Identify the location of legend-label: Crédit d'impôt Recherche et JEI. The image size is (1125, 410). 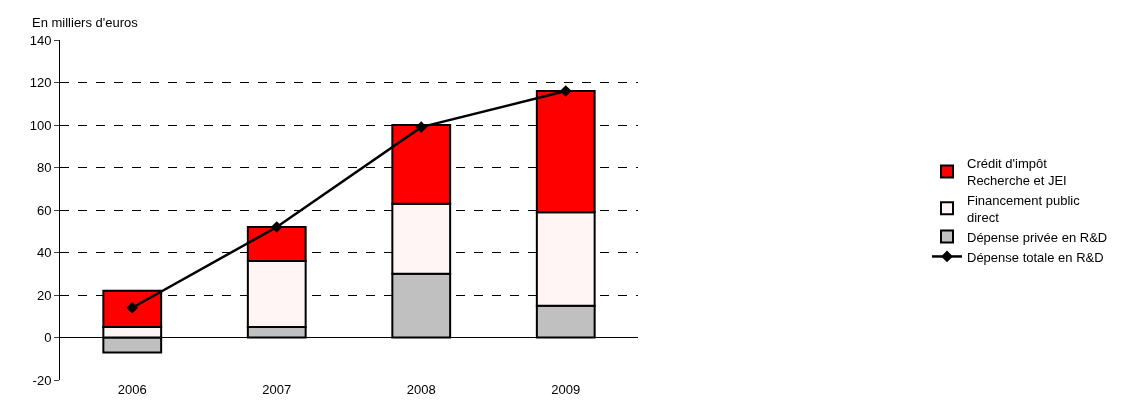
(1017, 172).